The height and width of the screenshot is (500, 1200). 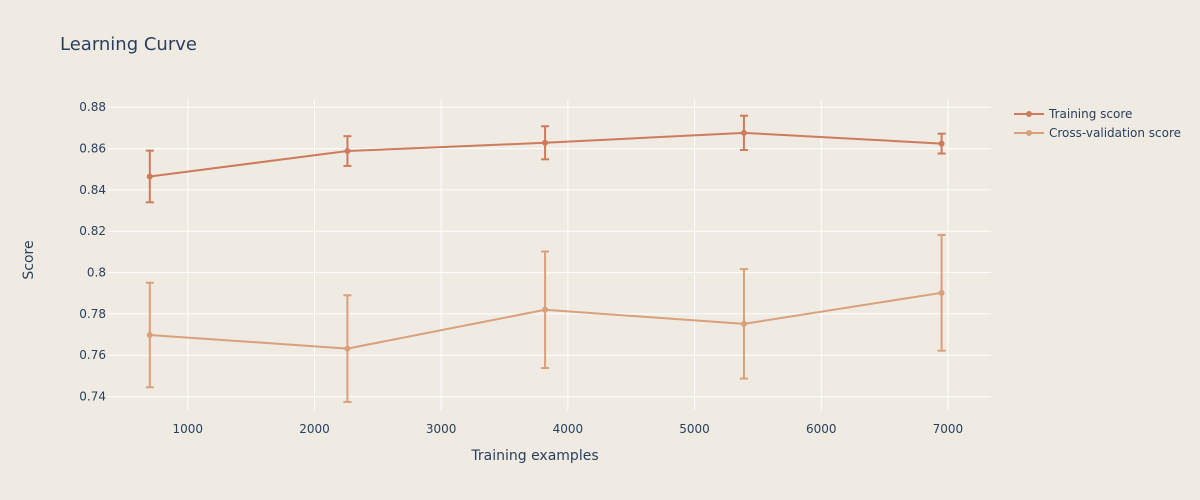 I want to click on x-tick-label: 5000, so click(x=694, y=429).